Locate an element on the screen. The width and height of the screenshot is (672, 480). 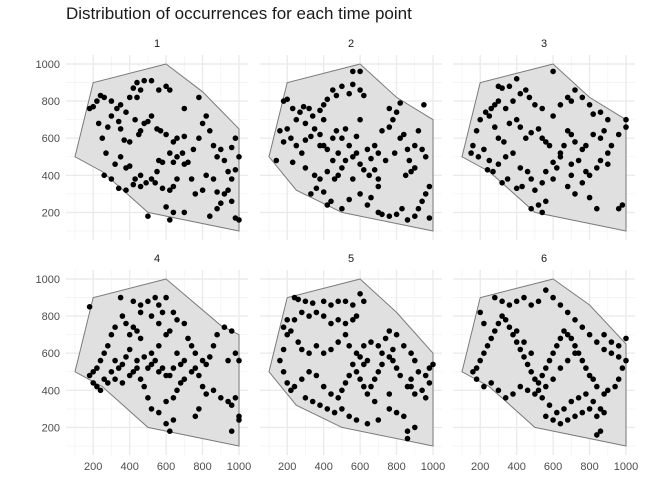
x-tick-label: 600 is located at coordinates (166, 467).